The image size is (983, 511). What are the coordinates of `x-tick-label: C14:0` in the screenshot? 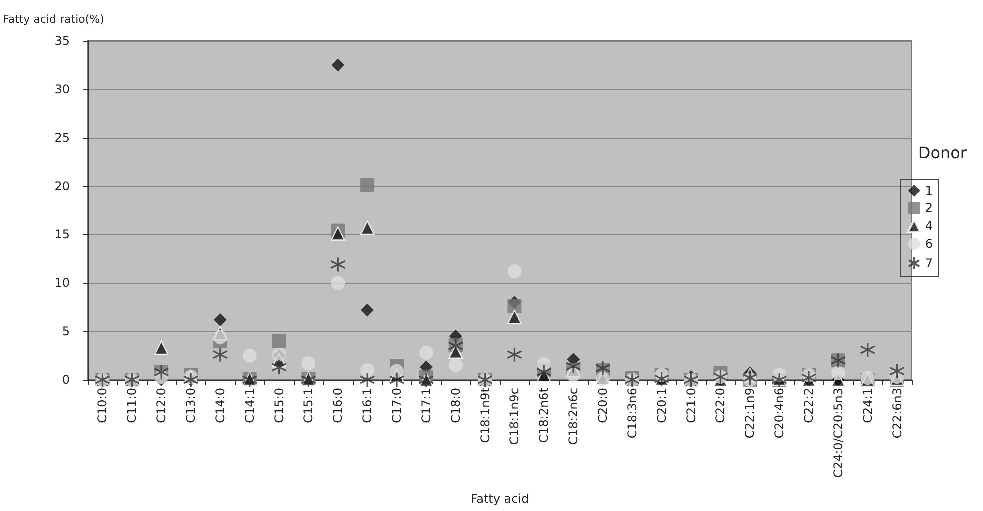 It's located at (220, 406).